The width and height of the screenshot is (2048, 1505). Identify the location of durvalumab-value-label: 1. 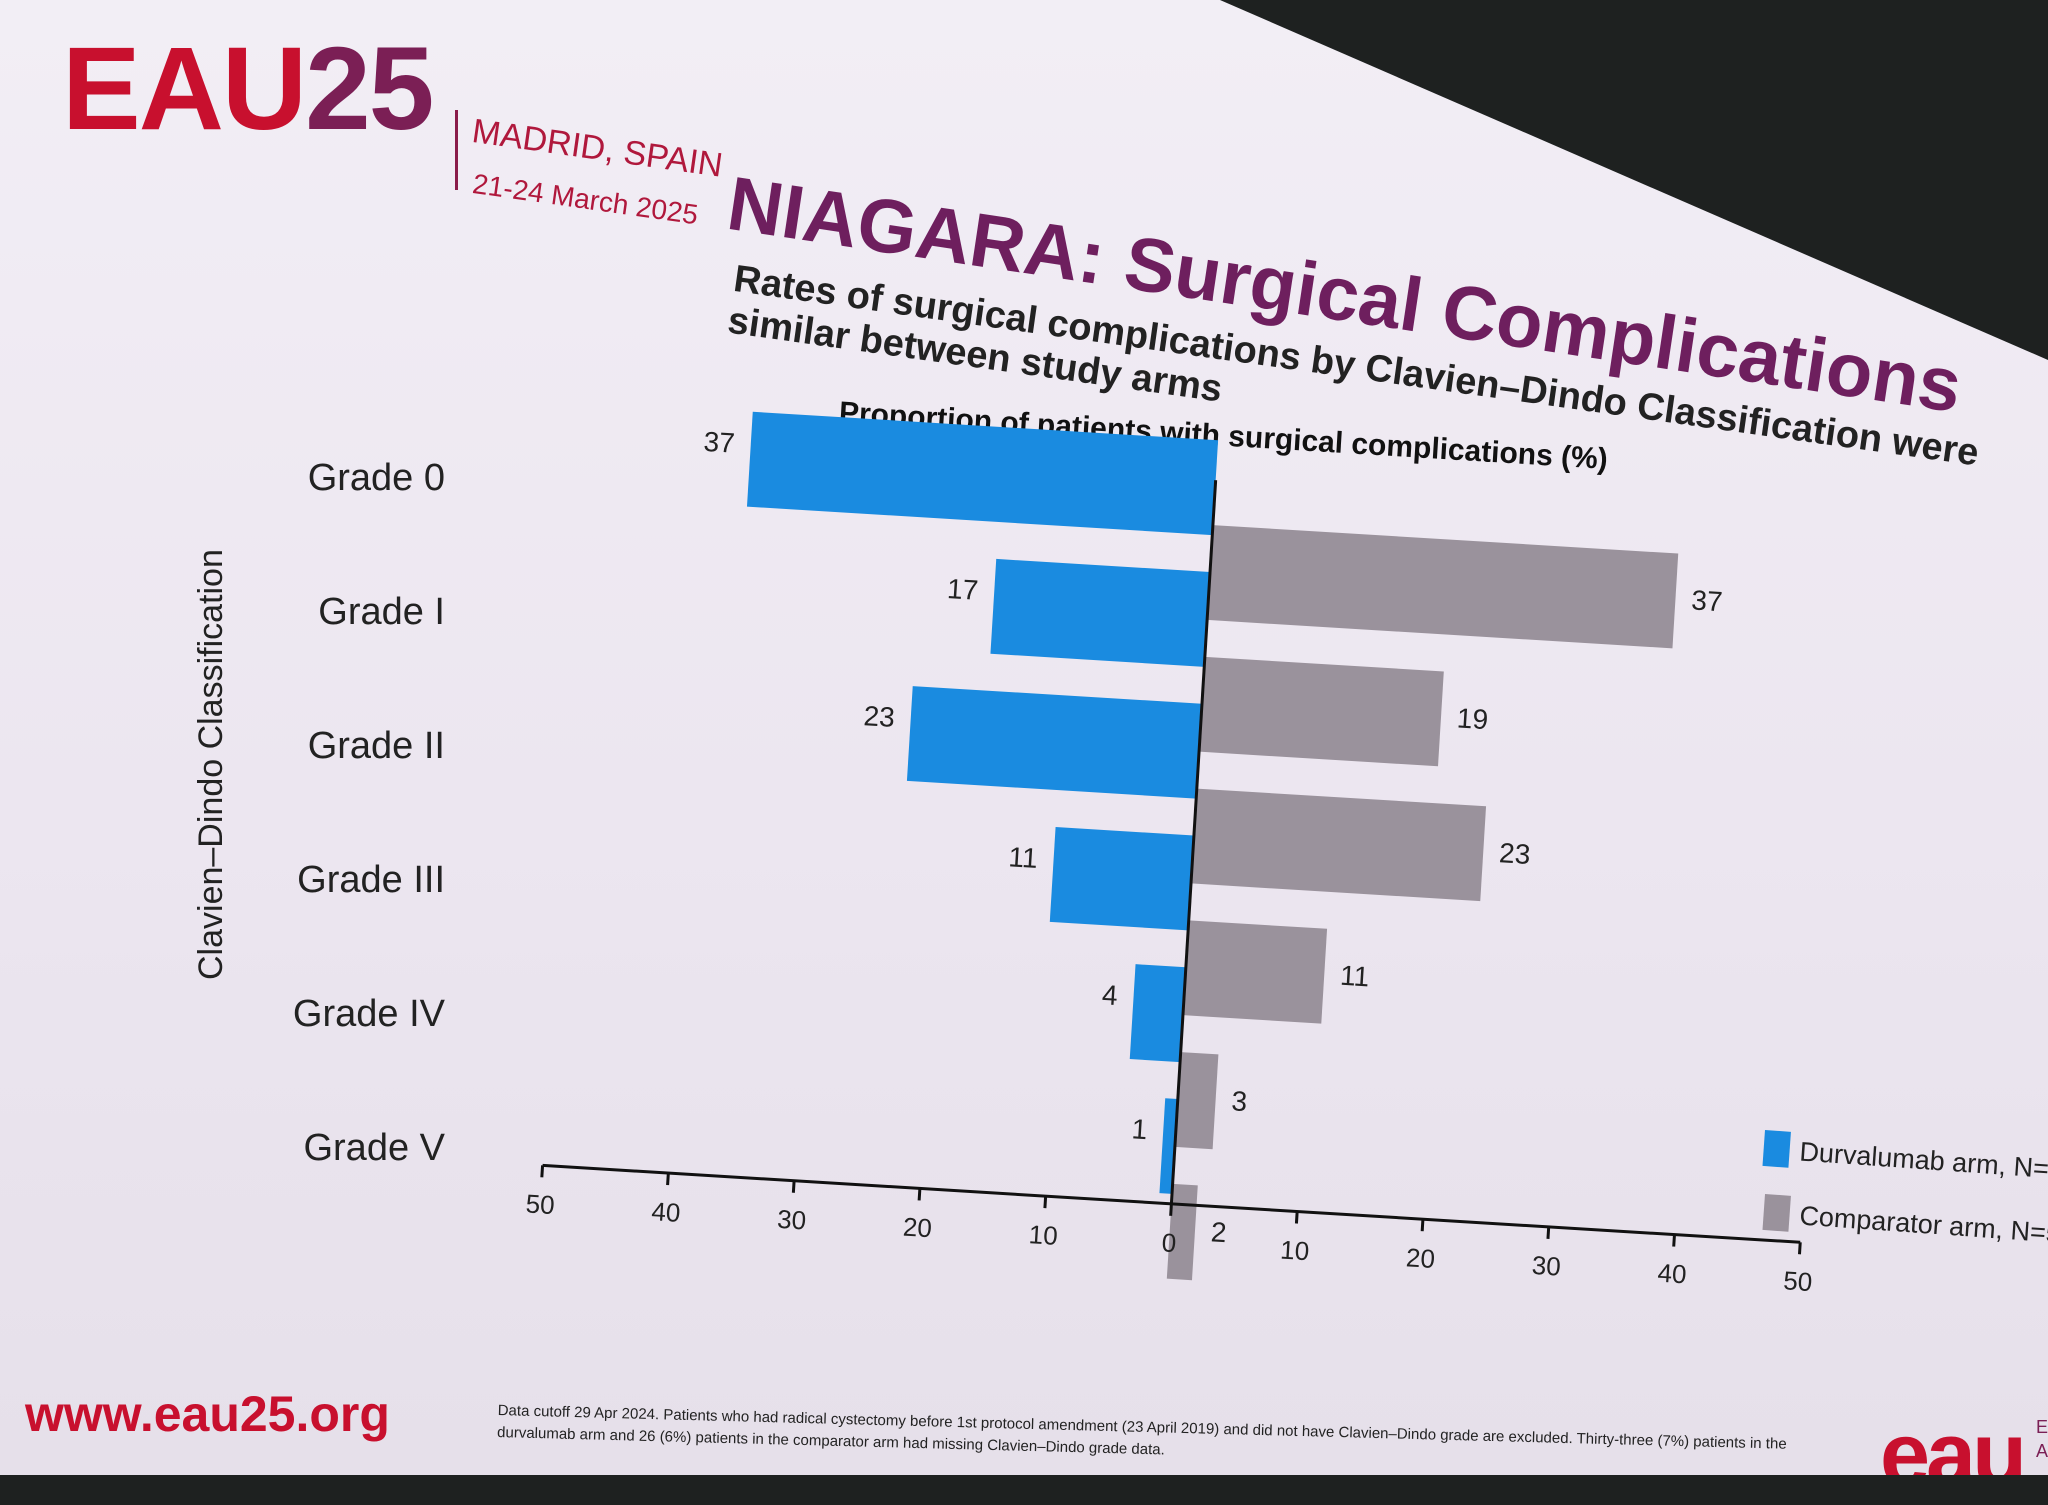
(1139, 1129).